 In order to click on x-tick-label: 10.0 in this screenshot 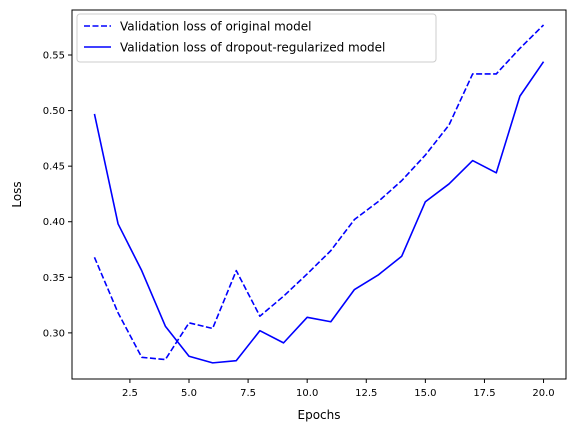, I will do `click(307, 393)`.